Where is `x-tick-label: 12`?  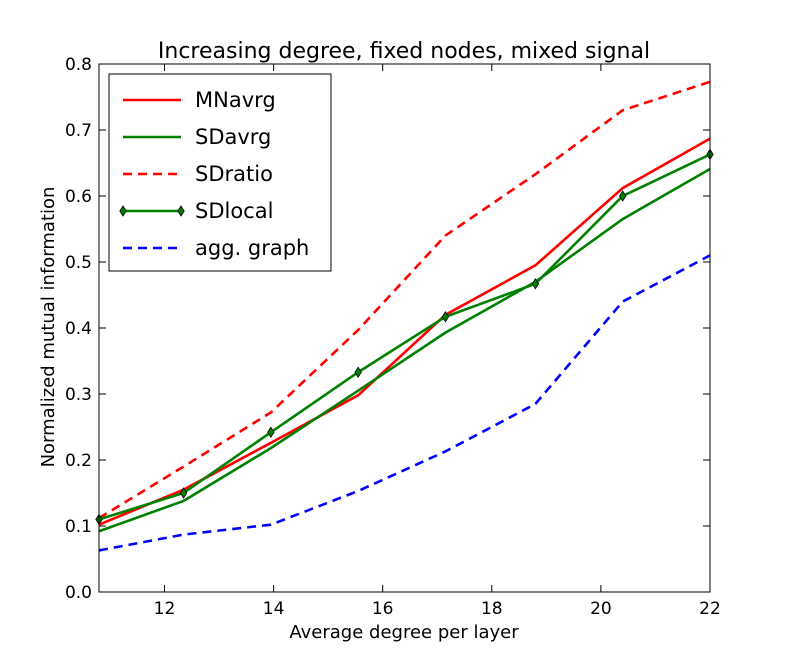 x-tick-label: 12 is located at coordinates (165, 609).